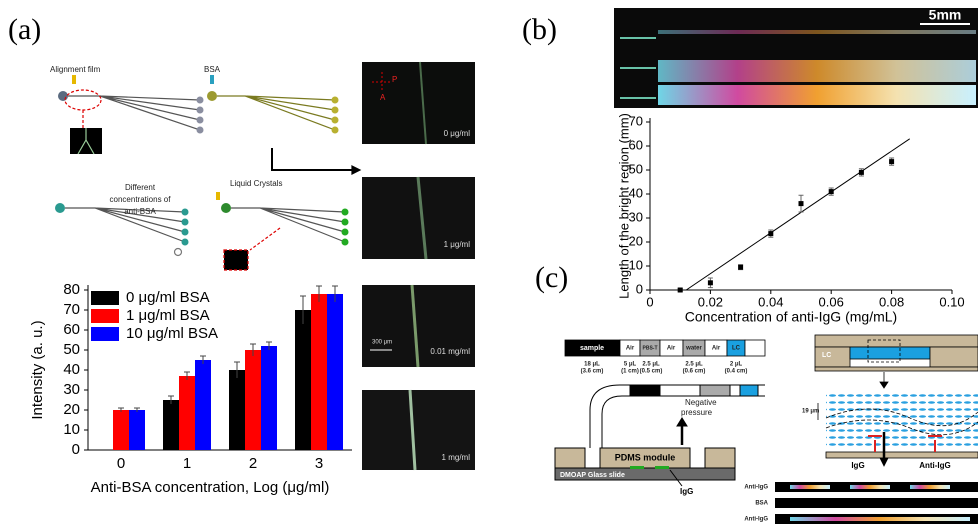 Image resolution: width=978 pixels, height=527 pixels. What do you see at coordinates (636, 240) in the screenshot?
I see `y-tick-label: 20` at bounding box center [636, 240].